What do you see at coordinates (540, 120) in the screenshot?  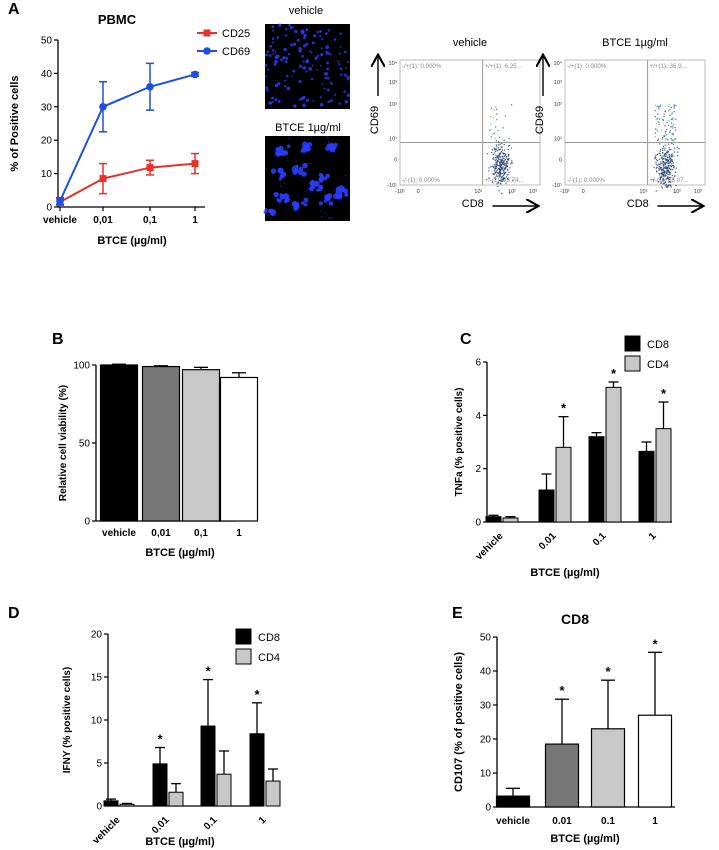 I see `flow-y-title: CD69` at bounding box center [540, 120].